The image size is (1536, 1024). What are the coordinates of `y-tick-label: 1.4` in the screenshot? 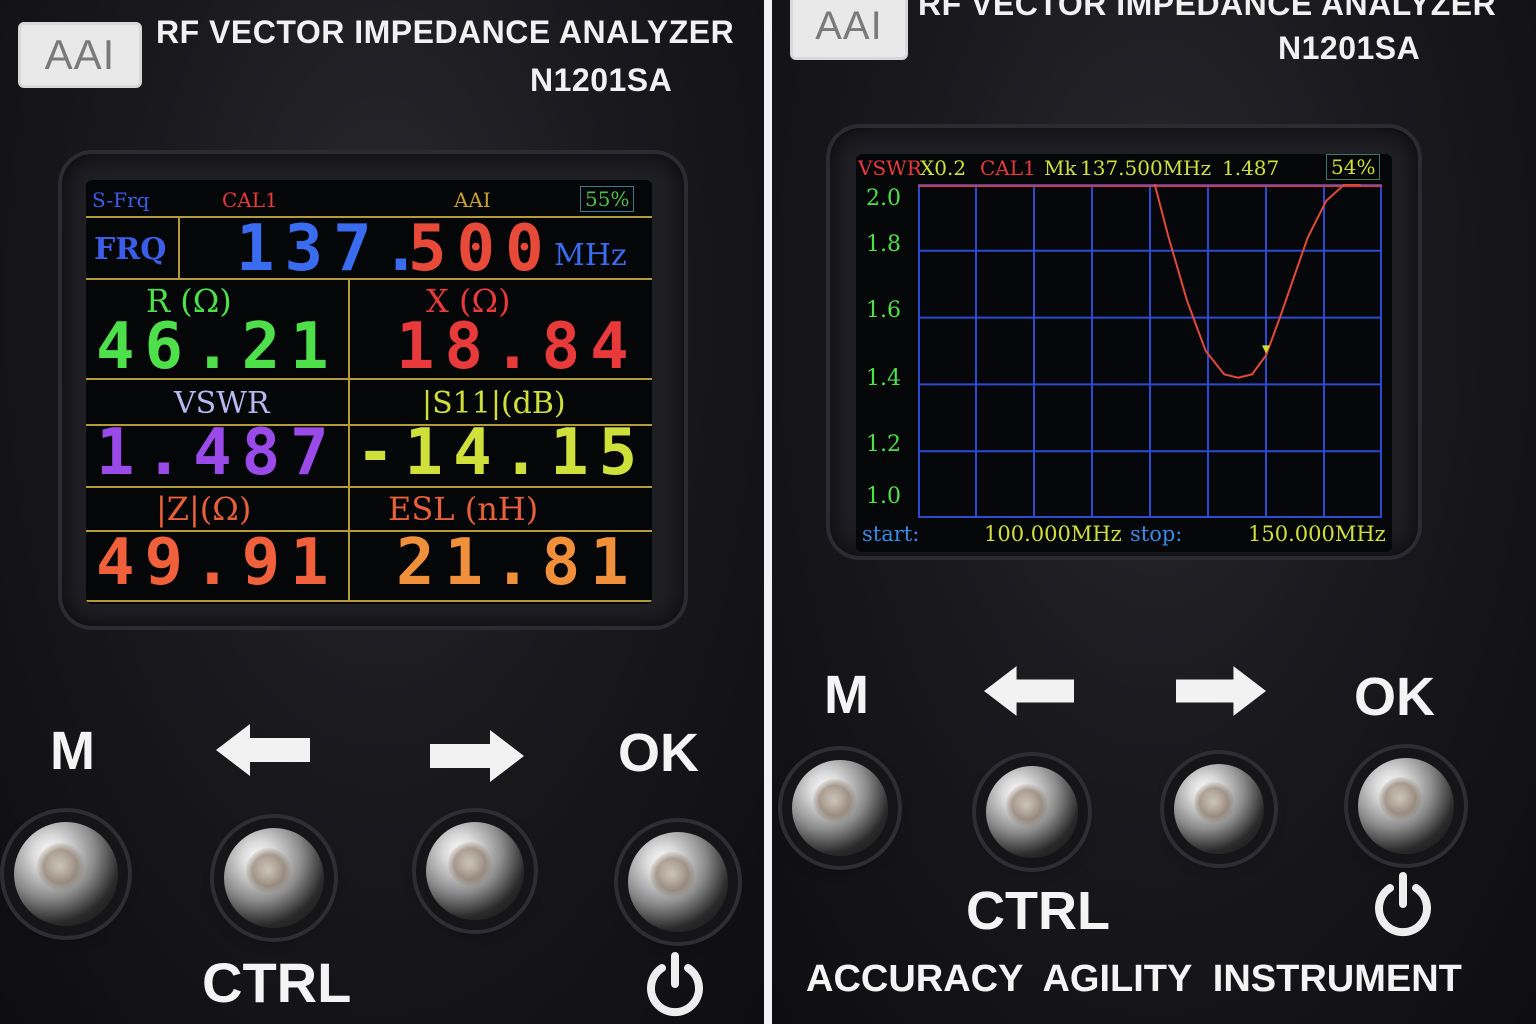 It's located at (883, 378).